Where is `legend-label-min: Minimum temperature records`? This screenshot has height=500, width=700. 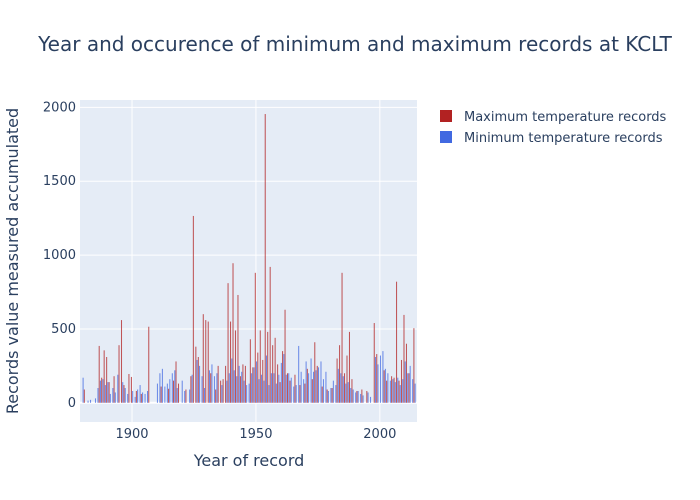 legend-label-min: Minimum temperature records is located at coordinates (563, 138).